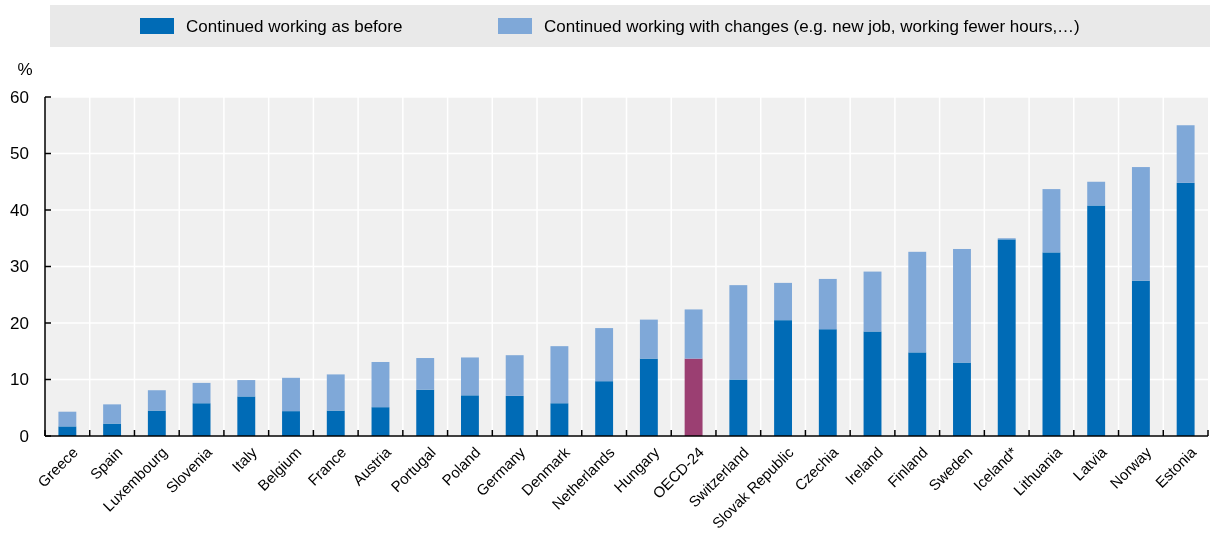 The width and height of the screenshot is (1210, 543). Describe the element at coordinates (19, 267) in the screenshot. I see `y-tick-label: 30` at that location.